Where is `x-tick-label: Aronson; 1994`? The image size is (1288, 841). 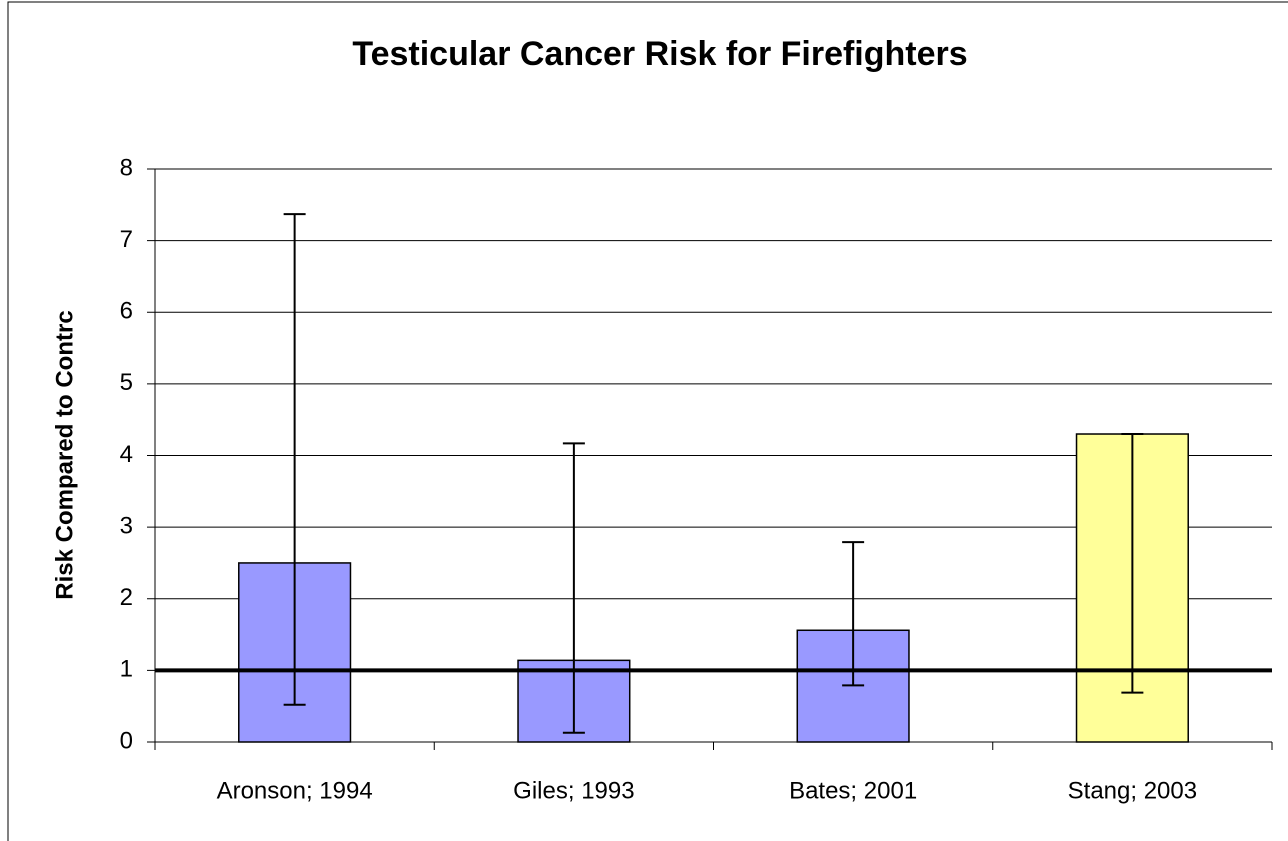 x-tick-label: Aronson; 1994 is located at coordinates (295, 790).